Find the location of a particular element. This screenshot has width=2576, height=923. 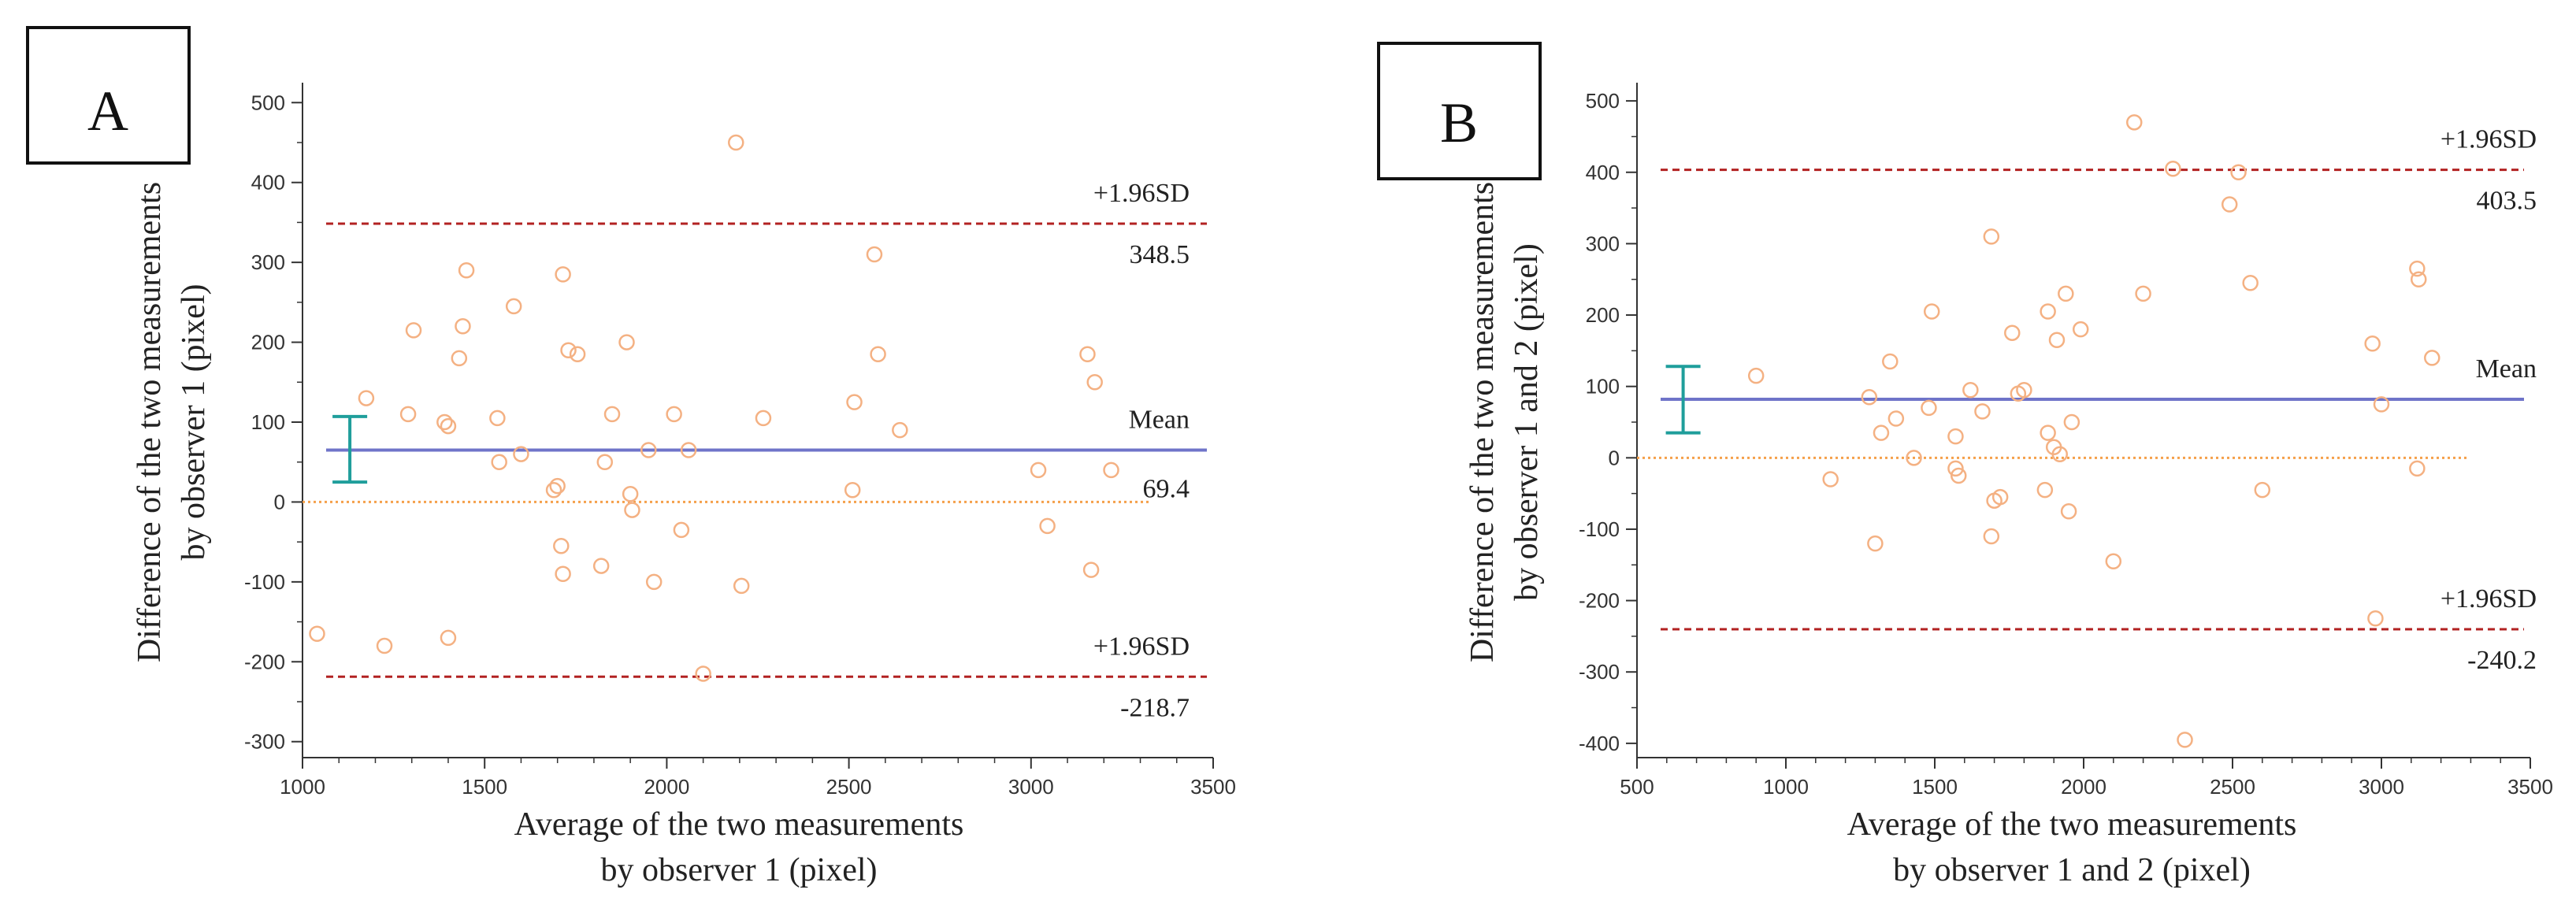

panel-a-letter-box is located at coordinates (108, 96).